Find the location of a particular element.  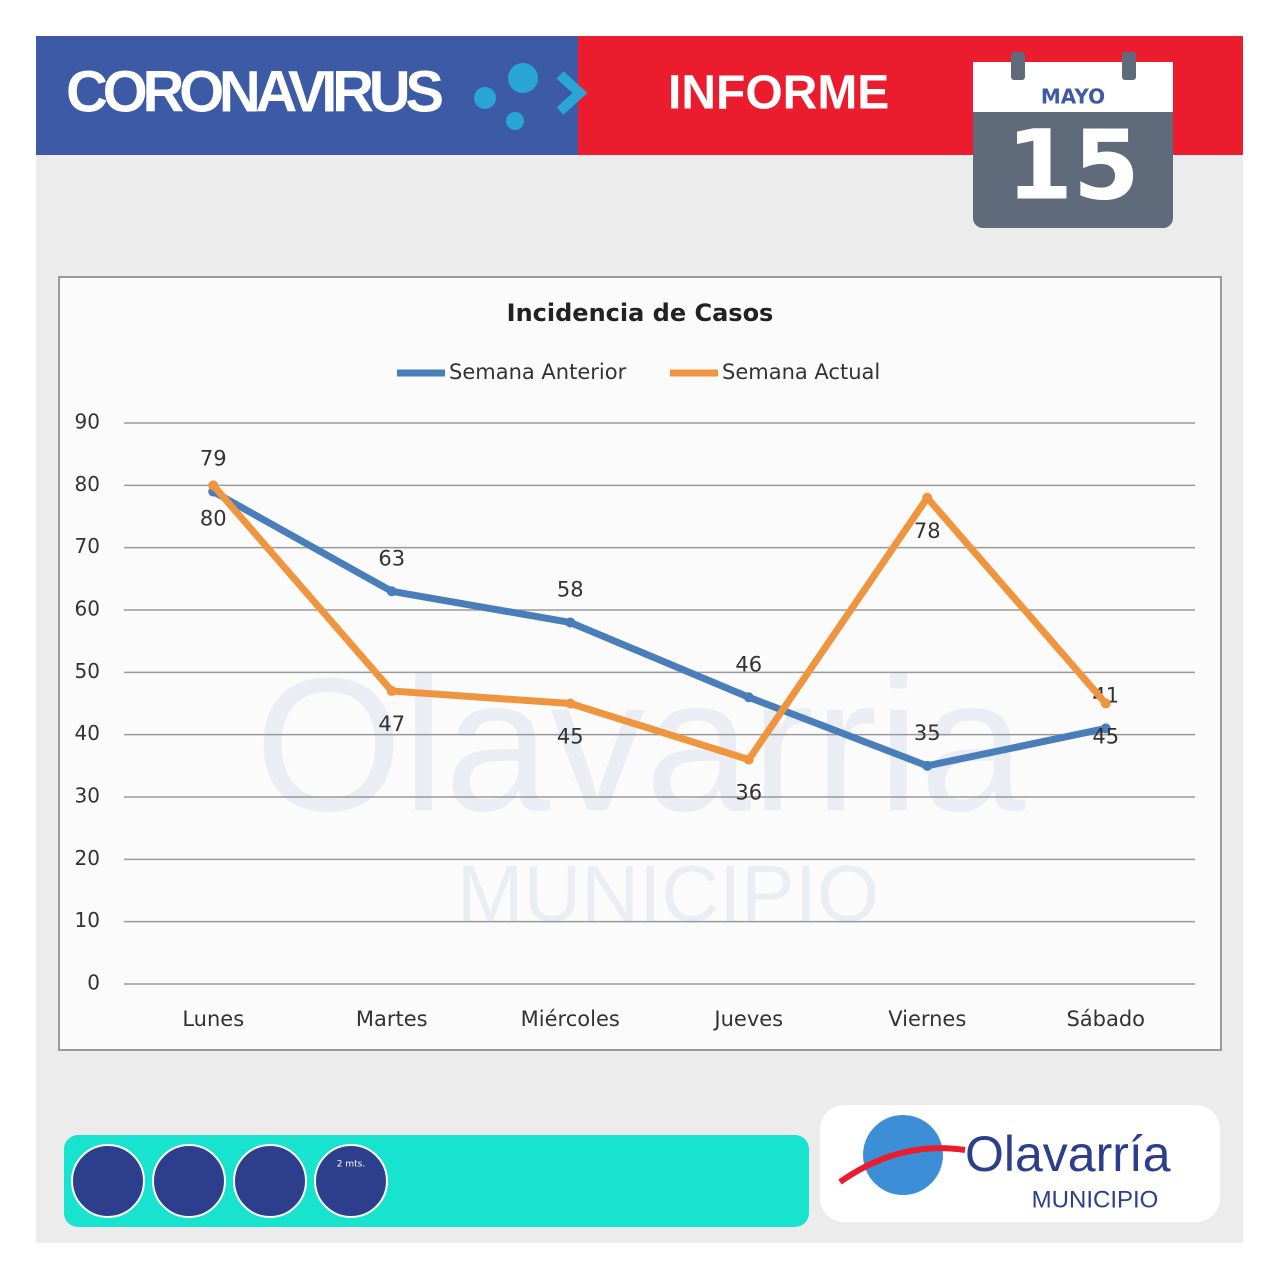

x-tick-label: Jueves is located at coordinates (747, 1019).